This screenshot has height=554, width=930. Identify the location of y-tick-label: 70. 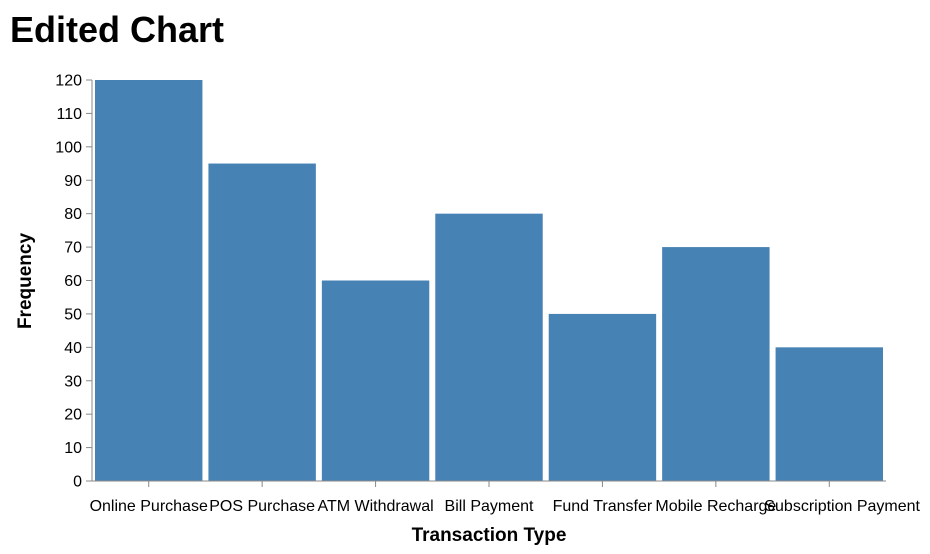
(73, 248).